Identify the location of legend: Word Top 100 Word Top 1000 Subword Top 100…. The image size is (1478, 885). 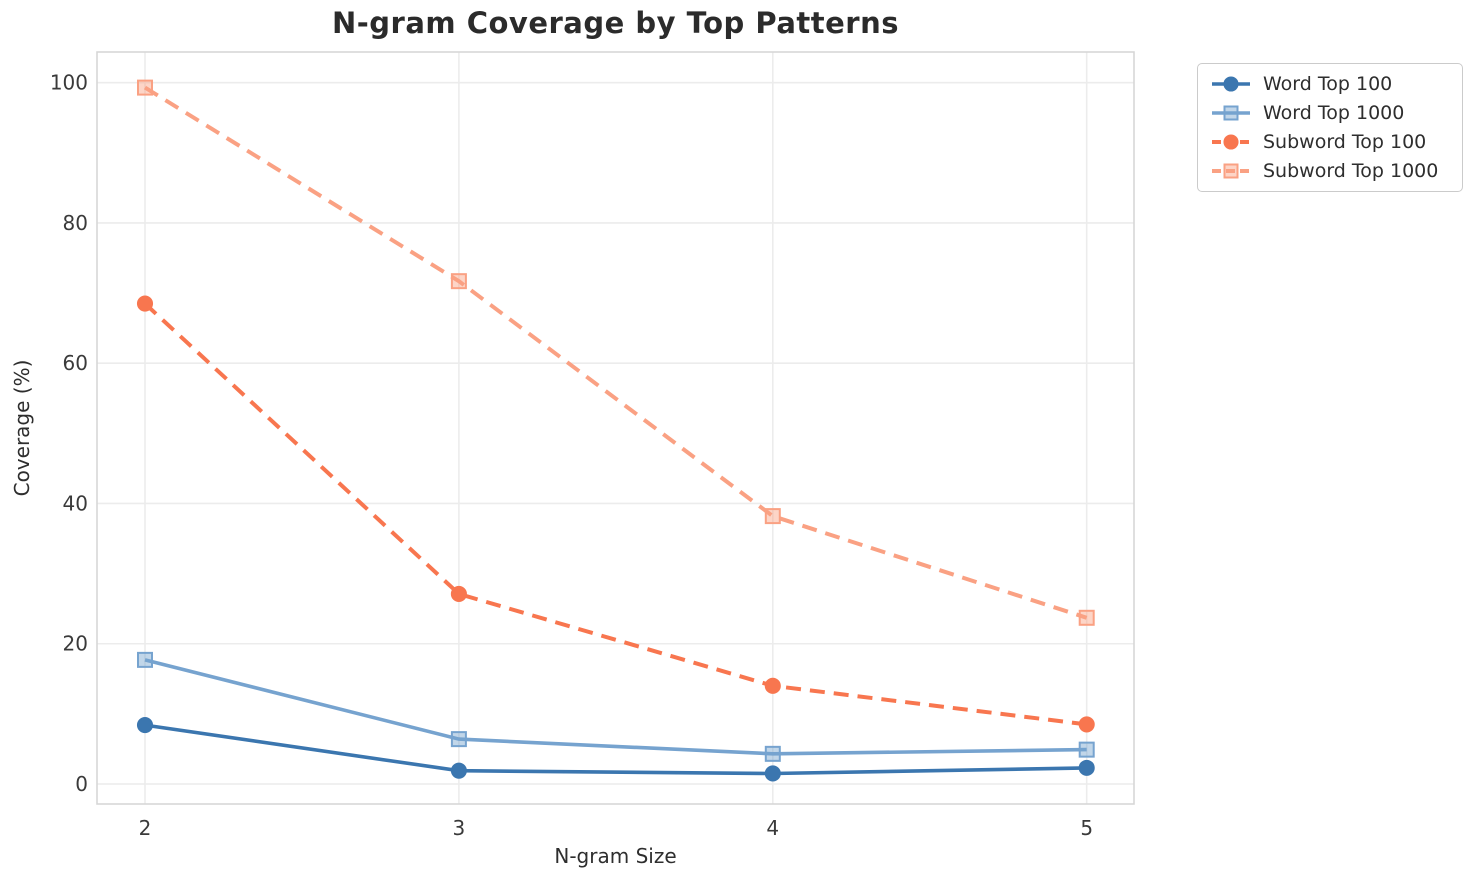
(1330, 127).